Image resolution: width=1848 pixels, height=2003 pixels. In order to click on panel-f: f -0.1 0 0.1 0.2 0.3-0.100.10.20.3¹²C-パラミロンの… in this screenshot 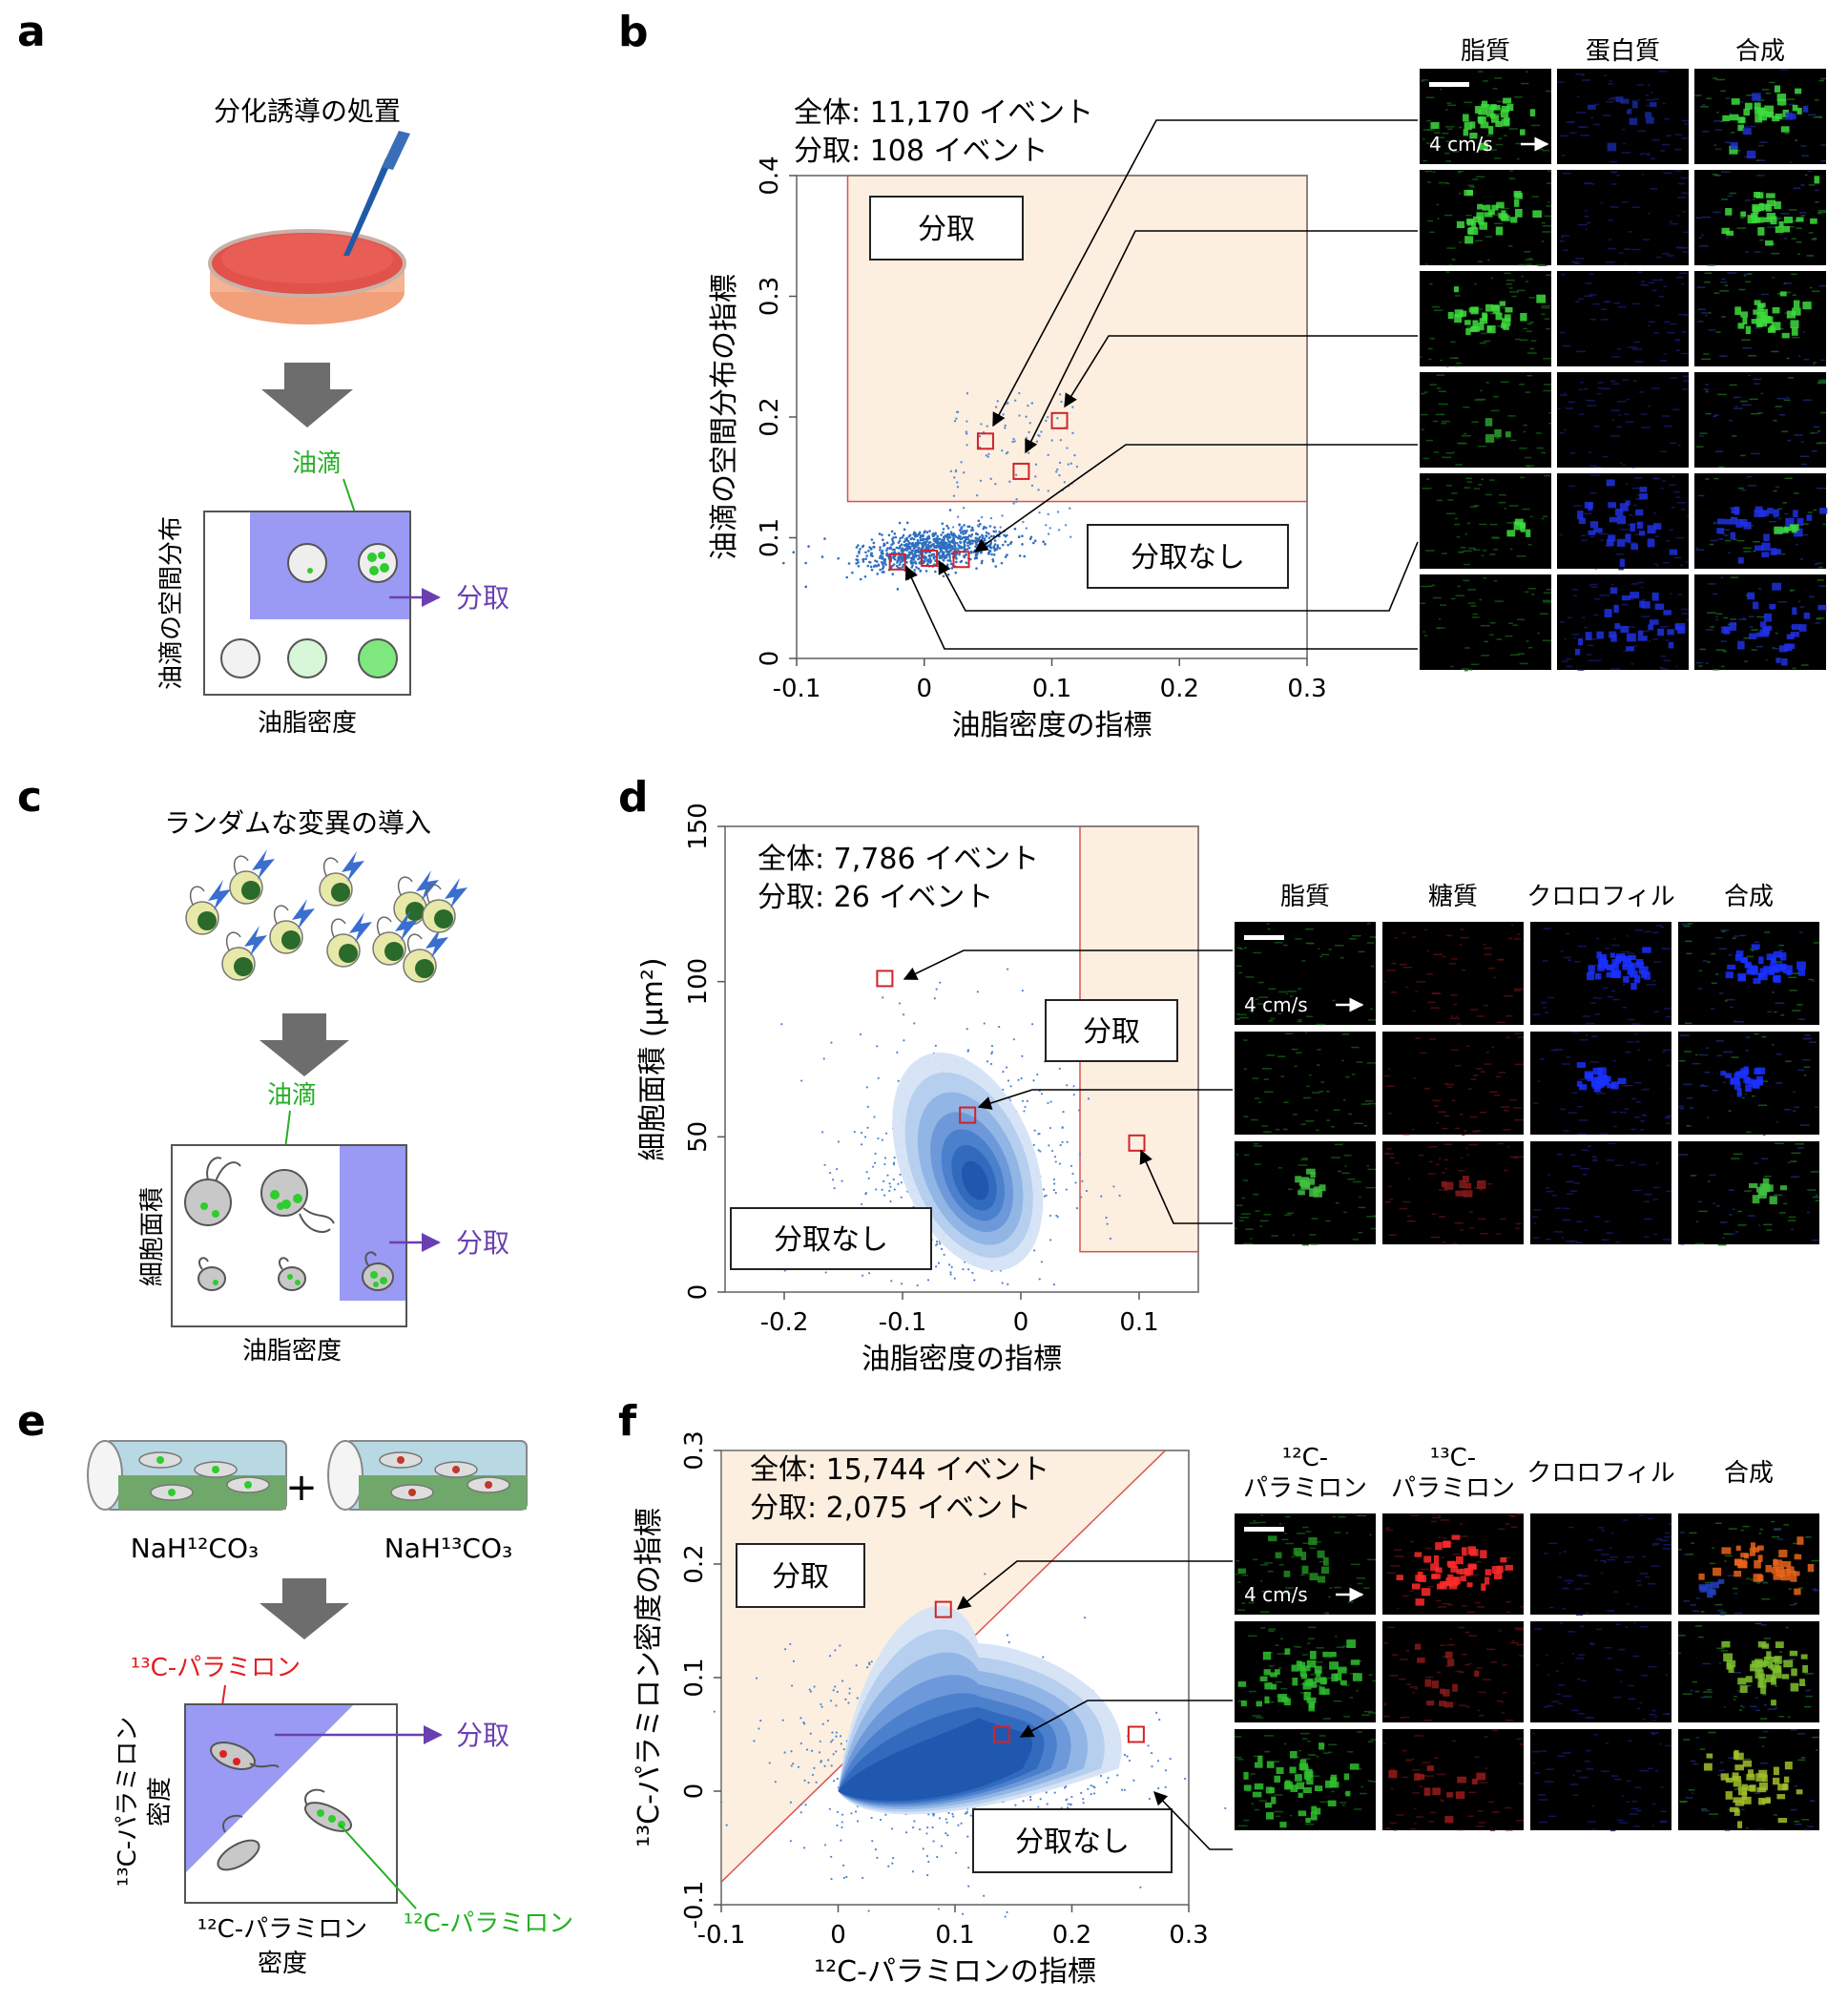, I will do `click(922, 1693)`.